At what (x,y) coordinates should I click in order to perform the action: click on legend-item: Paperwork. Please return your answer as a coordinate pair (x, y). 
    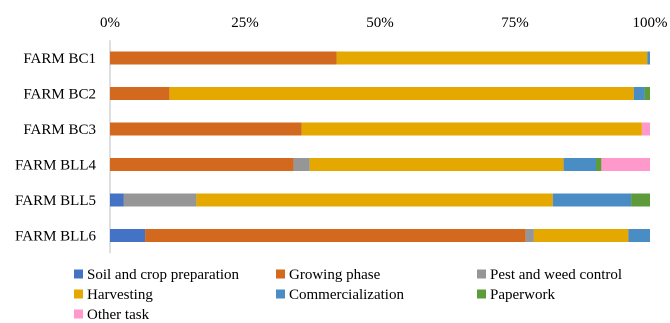
    Looking at the image, I should click on (516, 295).